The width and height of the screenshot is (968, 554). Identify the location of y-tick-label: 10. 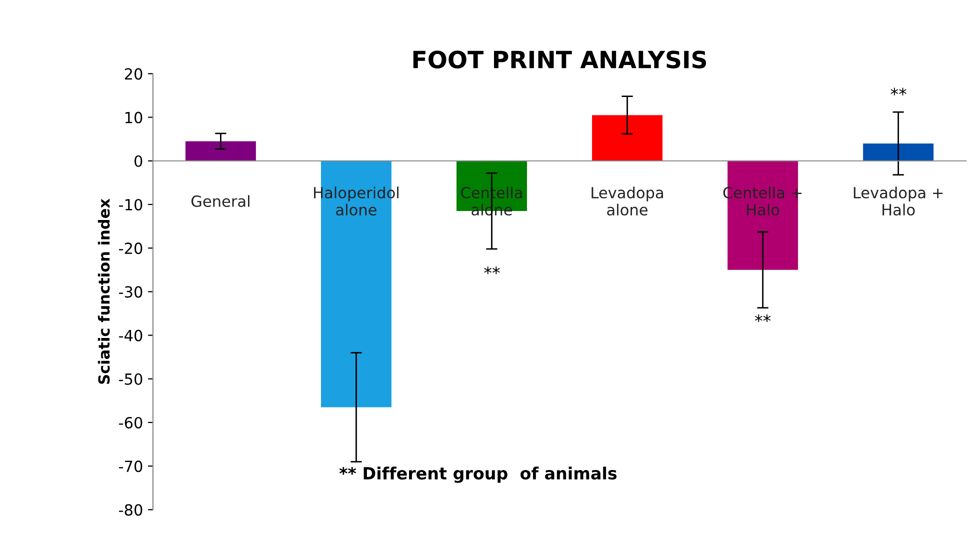
(133, 118).